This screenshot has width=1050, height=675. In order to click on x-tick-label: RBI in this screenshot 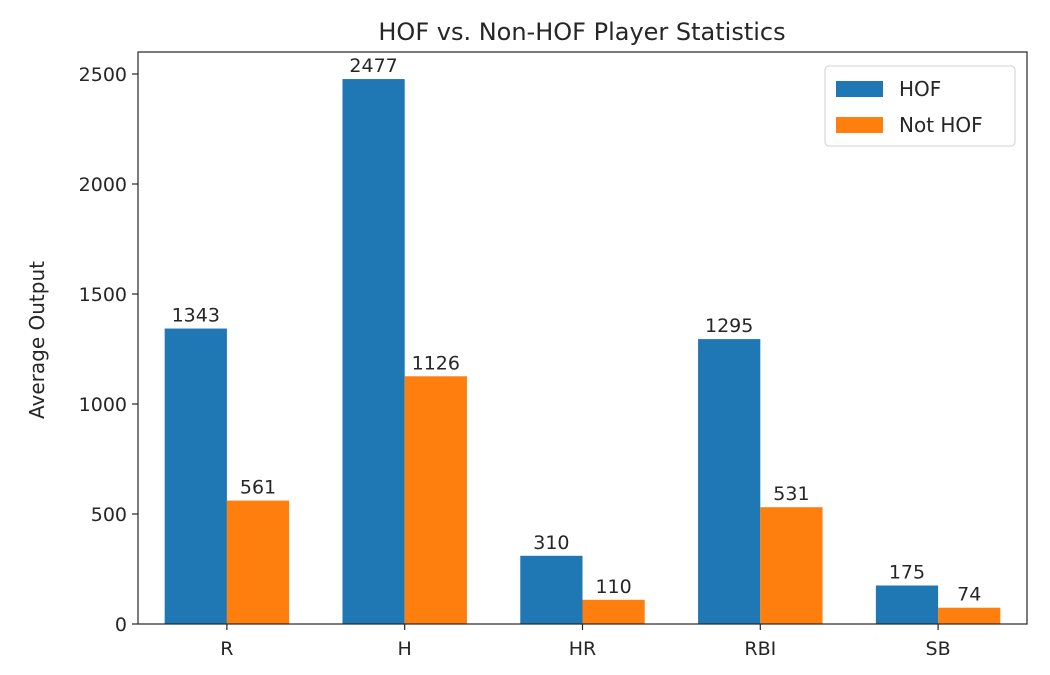, I will do `click(760, 649)`.